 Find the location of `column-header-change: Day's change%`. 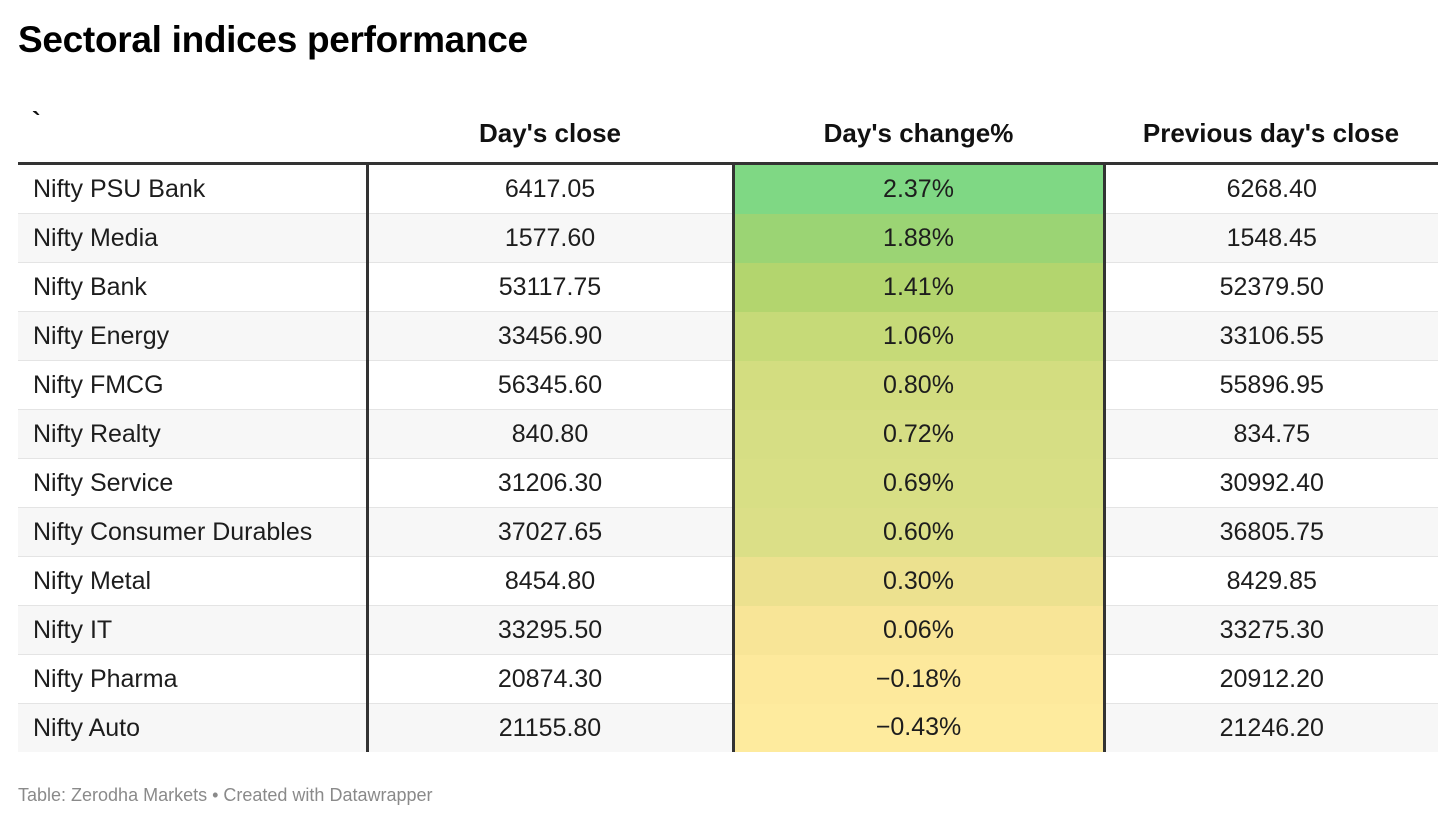

column-header-change: Day's change% is located at coordinates (918, 134).